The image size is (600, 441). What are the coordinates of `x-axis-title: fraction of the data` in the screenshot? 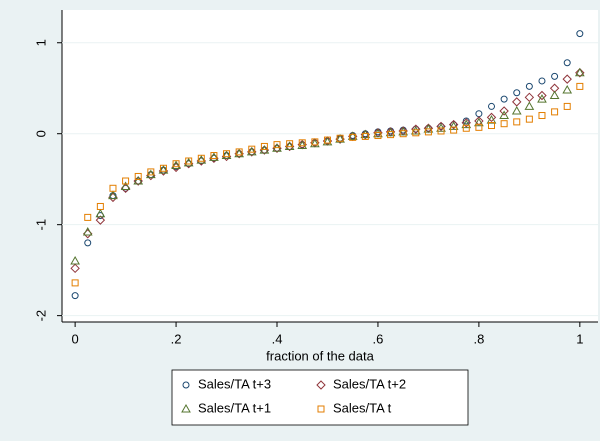 It's located at (320, 355).